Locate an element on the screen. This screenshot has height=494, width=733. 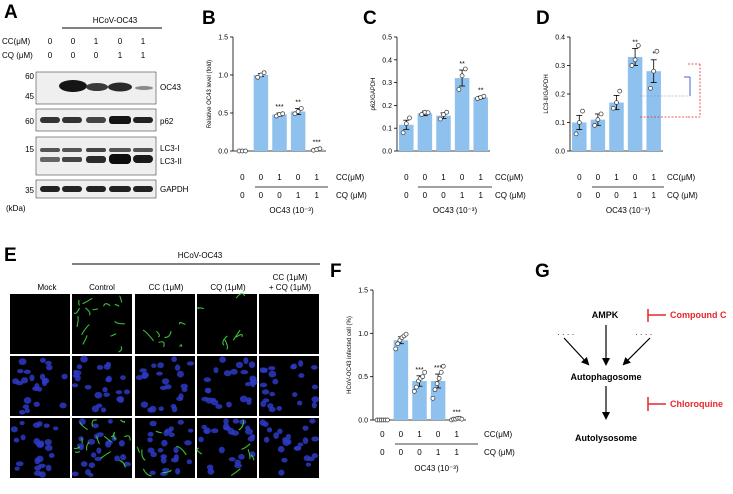
y-tick-label: 1.5 is located at coordinates (363, 291).